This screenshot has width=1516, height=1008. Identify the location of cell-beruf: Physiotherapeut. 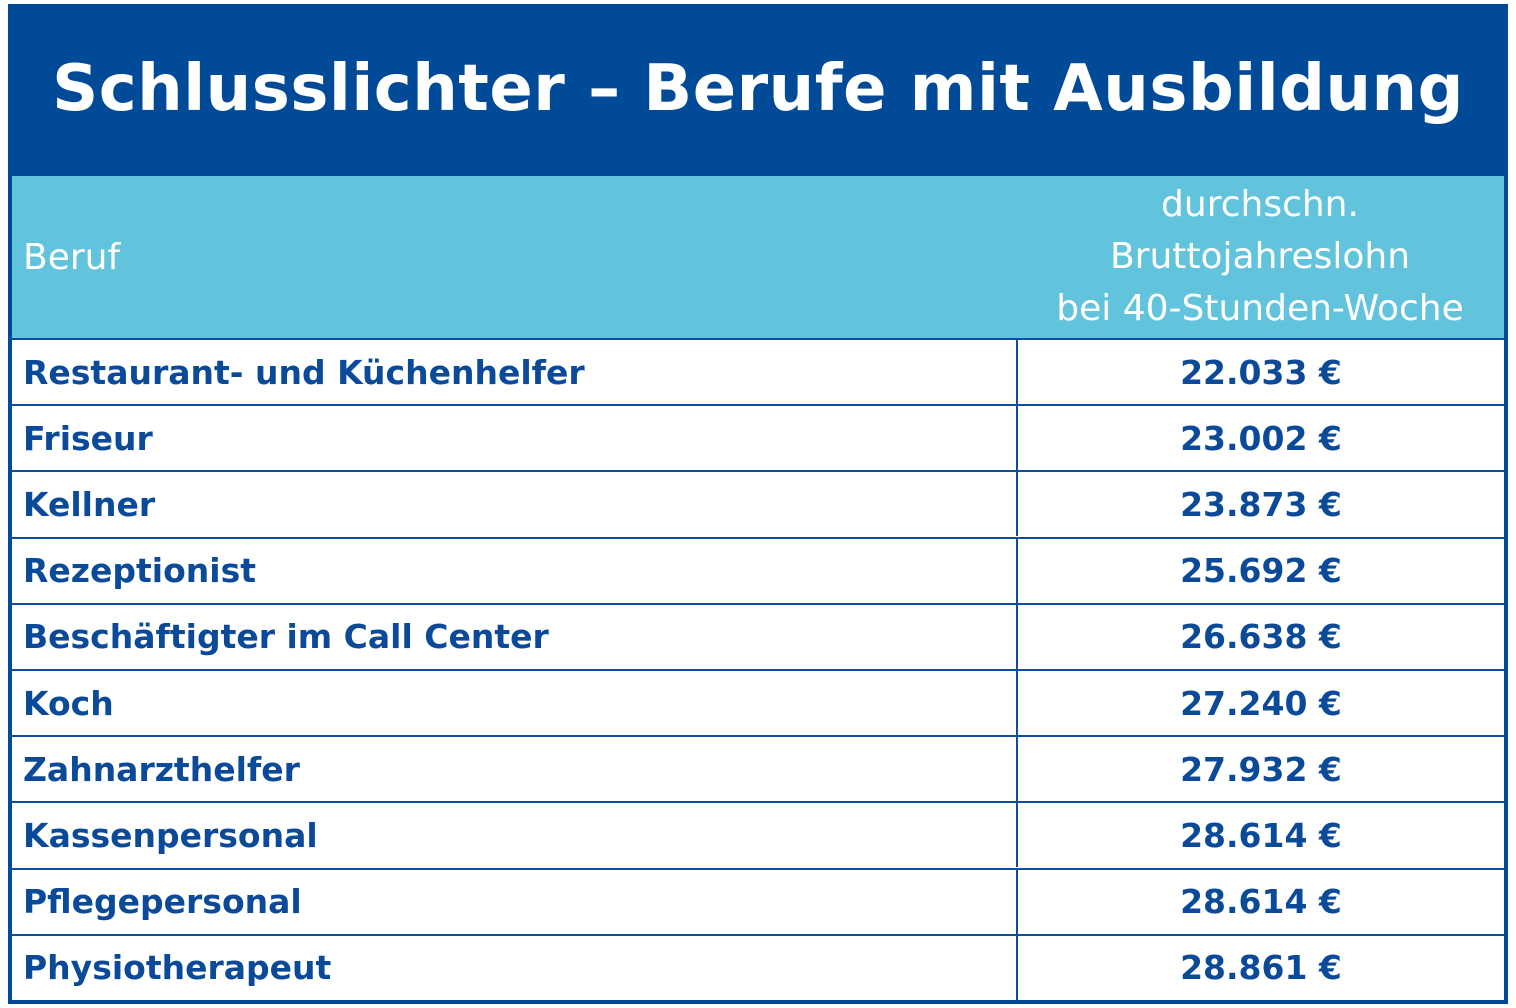
(177, 968).